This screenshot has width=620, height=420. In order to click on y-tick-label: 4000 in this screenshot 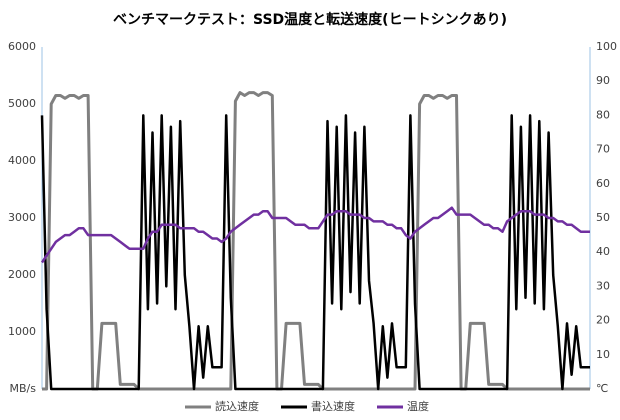, I will do `click(22, 160)`.